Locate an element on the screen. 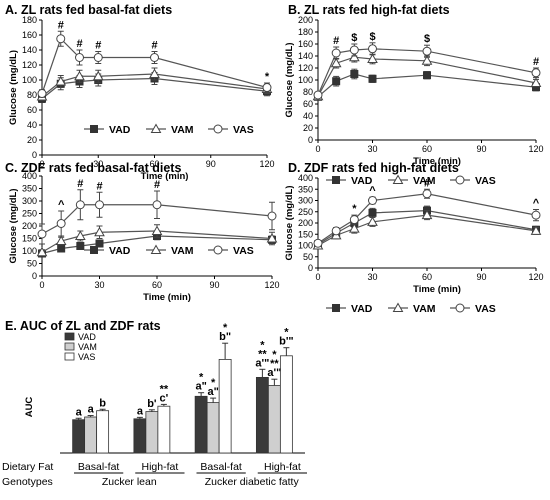 Image resolution: width=550 pixels, height=500 pixels. y-tick-label: 250 is located at coordinates (305, 212).